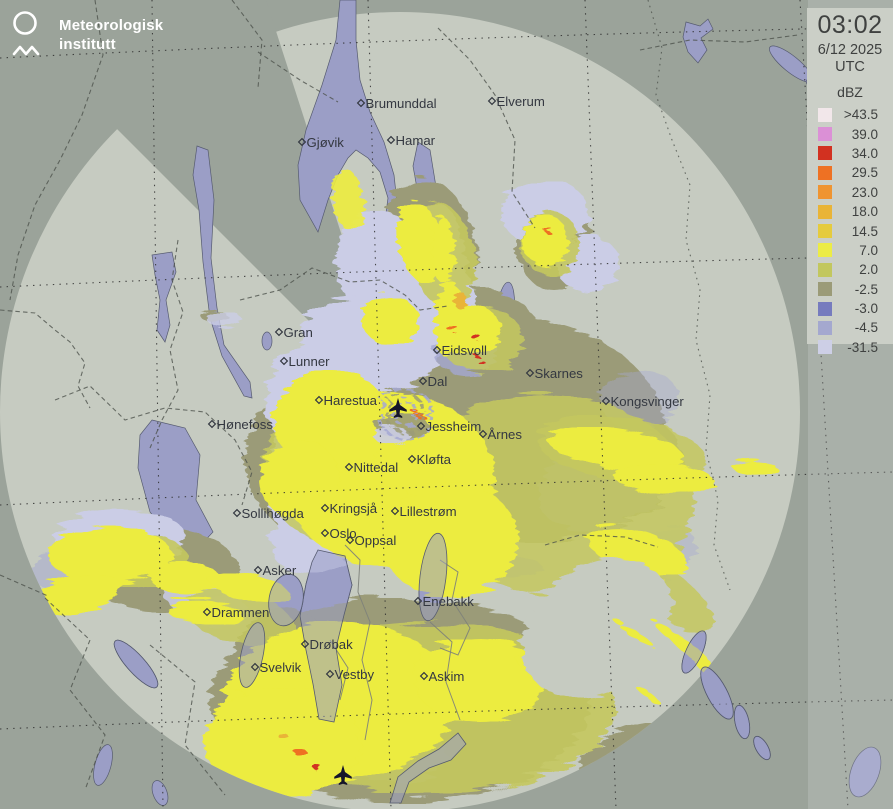 Image resolution: width=893 pixels, height=809 pixels. Describe the element at coordinates (273, 513) in the screenshot. I see `place-label: Sollihøgda` at that location.